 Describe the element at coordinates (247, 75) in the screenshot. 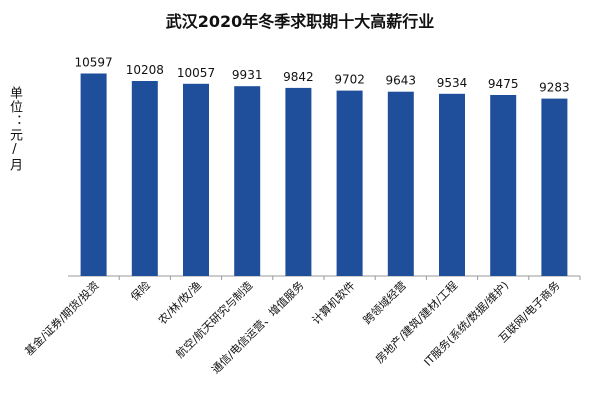

I see `data-label: 9931` at that location.